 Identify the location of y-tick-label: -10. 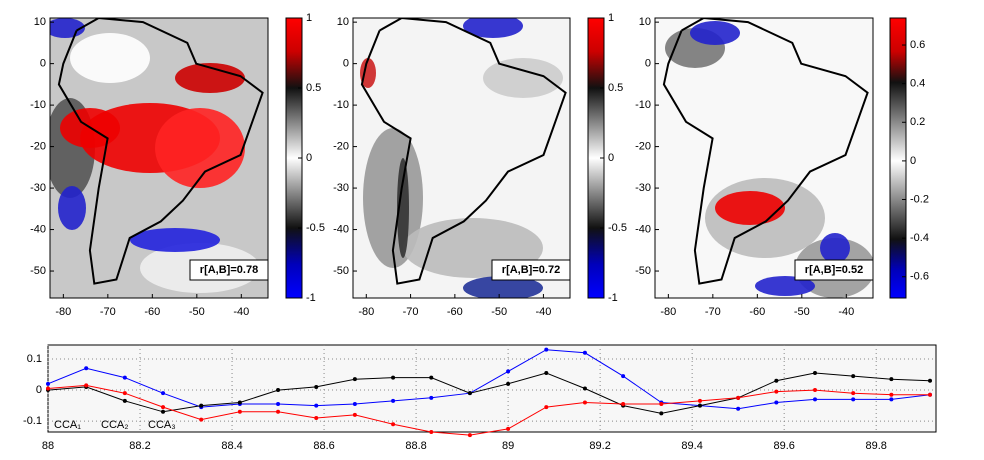
(643, 105).